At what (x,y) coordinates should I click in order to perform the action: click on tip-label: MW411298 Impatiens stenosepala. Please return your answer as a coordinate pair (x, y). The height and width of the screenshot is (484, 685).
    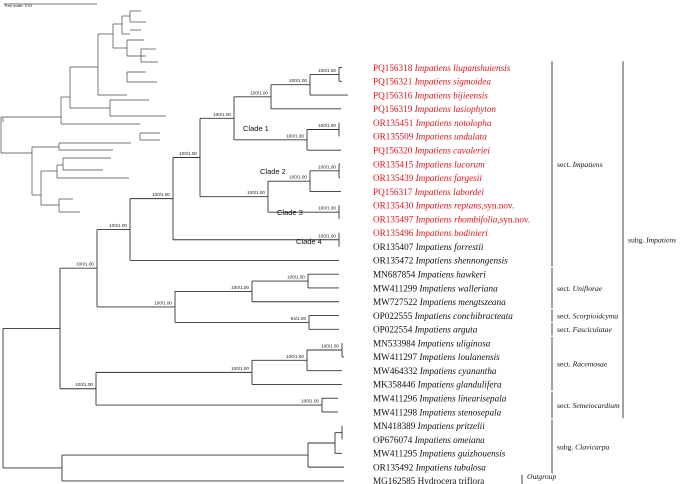
    Looking at the image, I should click on (437, 412).